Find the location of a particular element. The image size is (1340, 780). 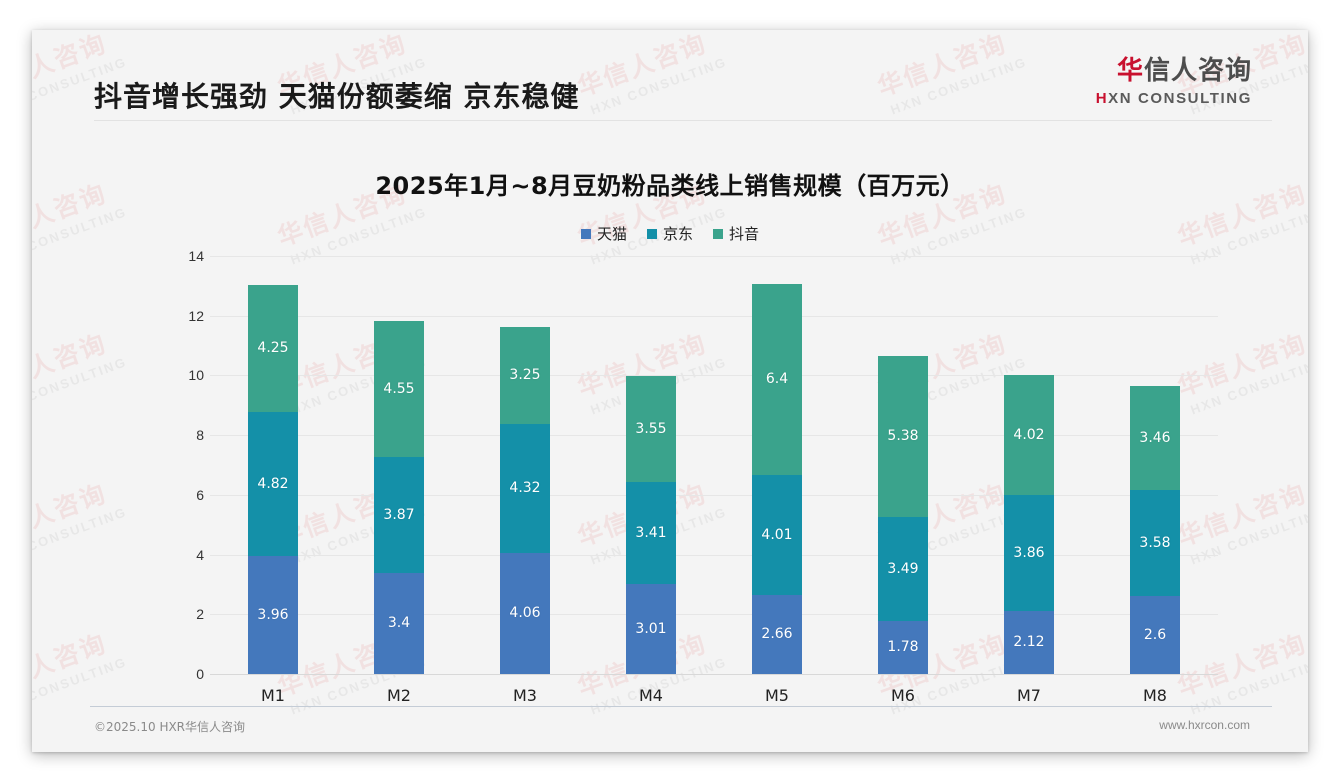

logo-en-red-char: H is located at coordinates (1102, 98).